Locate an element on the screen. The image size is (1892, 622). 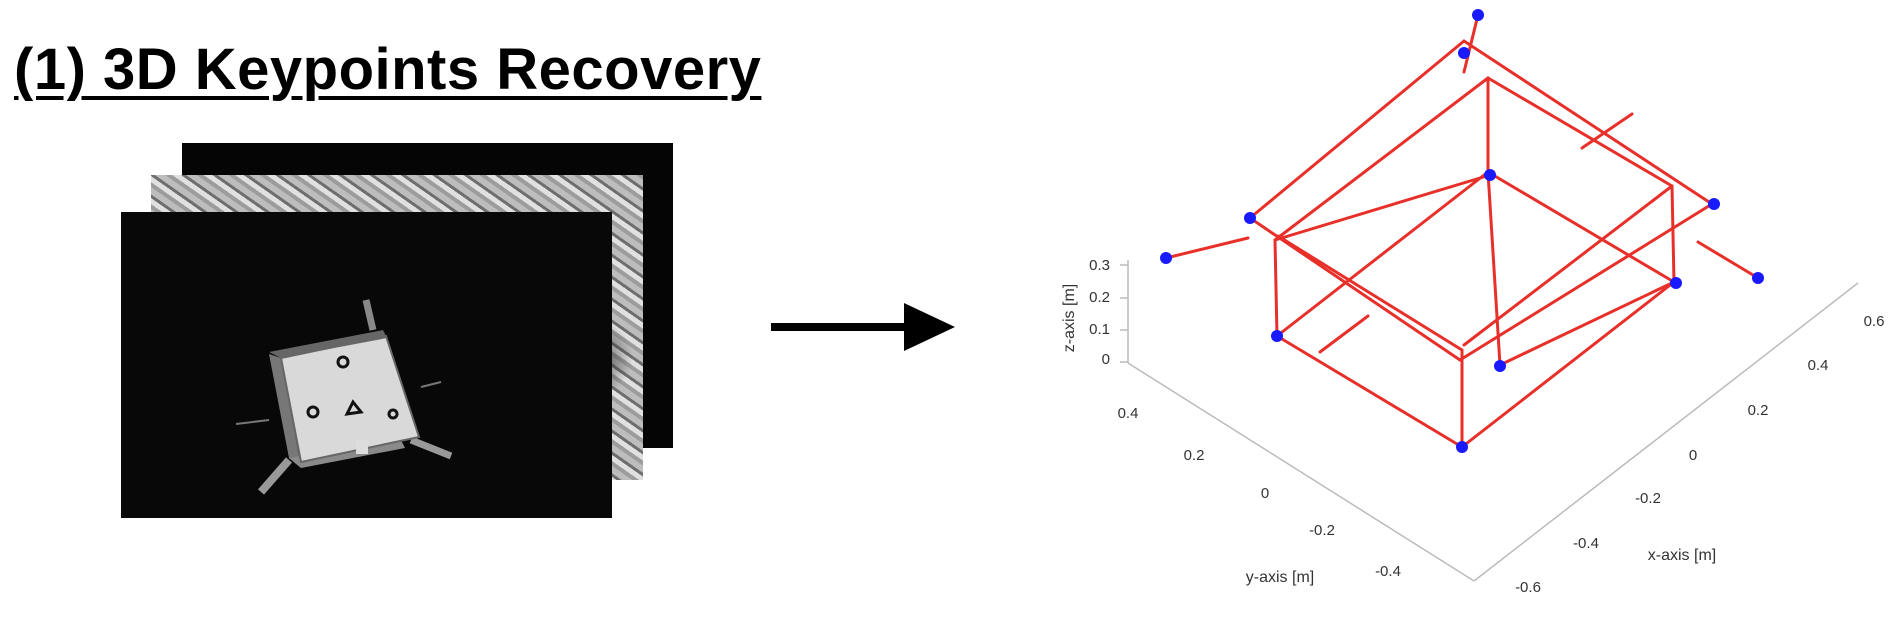
z-tick-label: 0 is located at coordinates (1106, 359).